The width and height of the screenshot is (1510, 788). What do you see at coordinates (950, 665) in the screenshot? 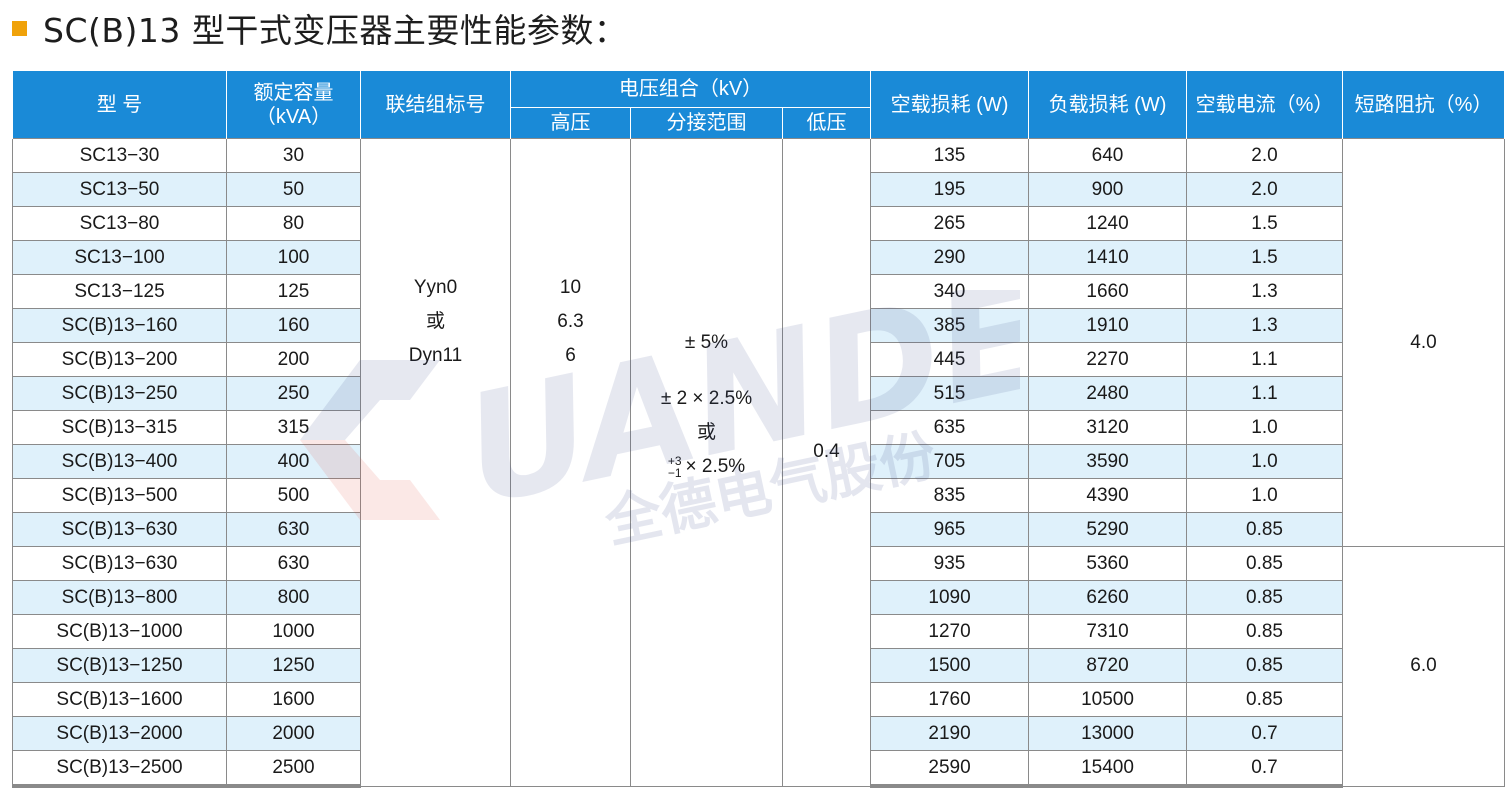
I see `cell-no-load-loss: 1500` at bounding box center [950, 665].